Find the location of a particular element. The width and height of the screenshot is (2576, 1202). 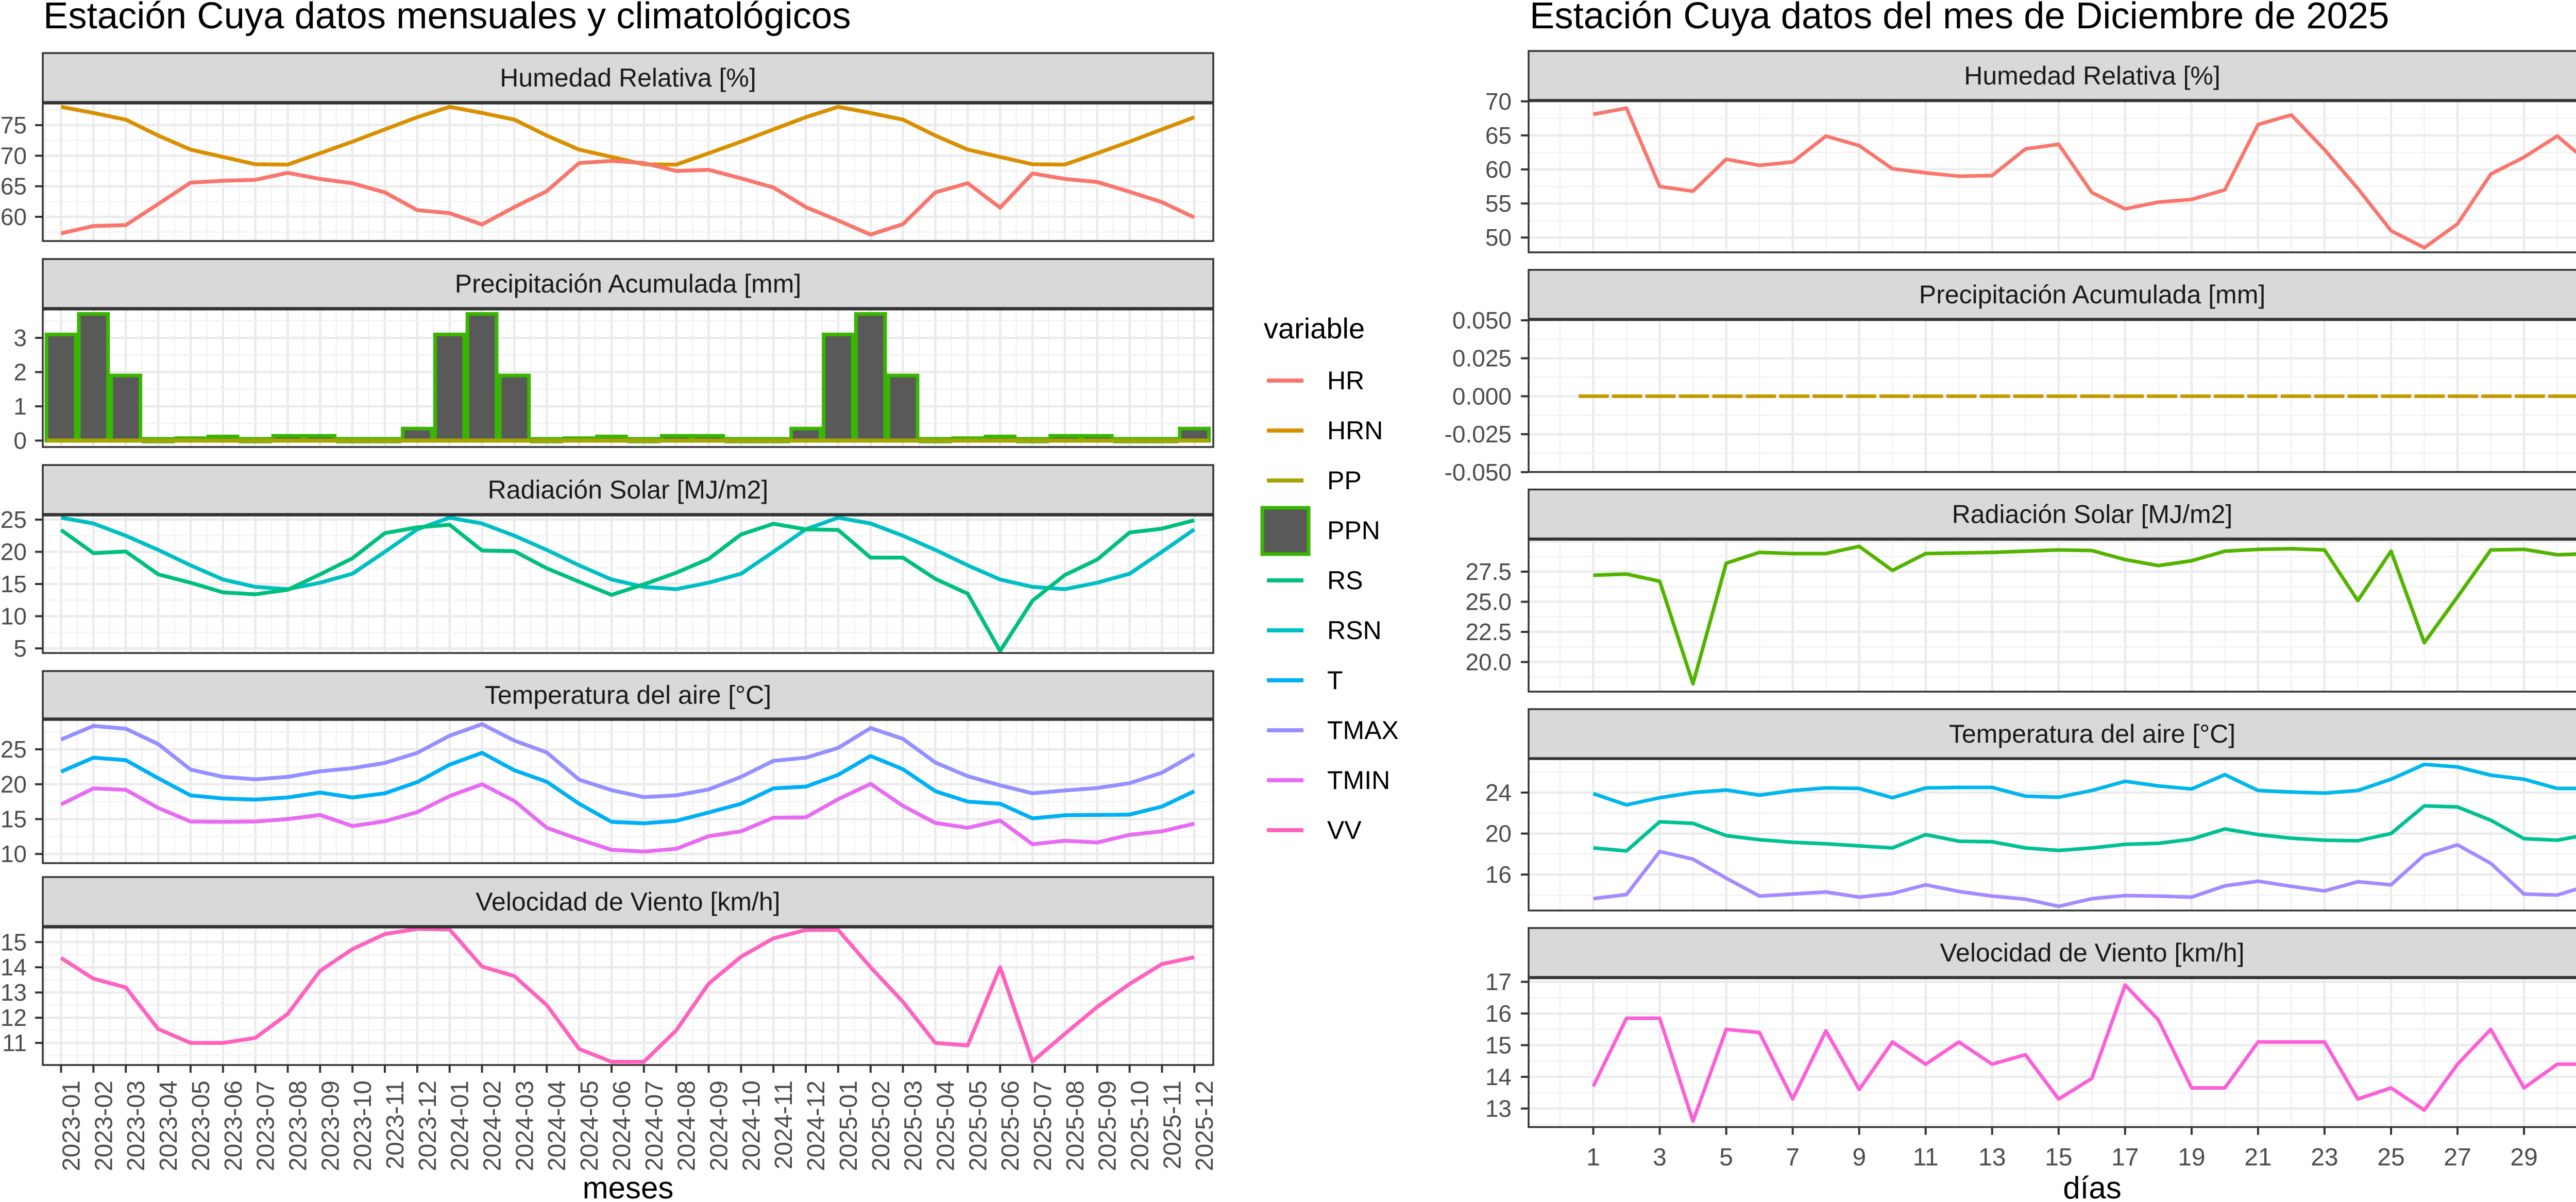

svg-text: 2 is located at coordinates (20, 372).